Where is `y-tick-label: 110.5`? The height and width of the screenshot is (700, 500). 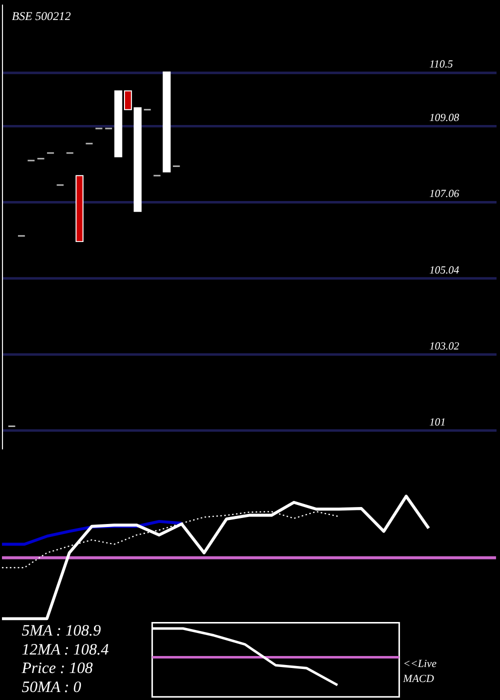 y-tick-label: 110.5 is located at coordinates (441, 64).